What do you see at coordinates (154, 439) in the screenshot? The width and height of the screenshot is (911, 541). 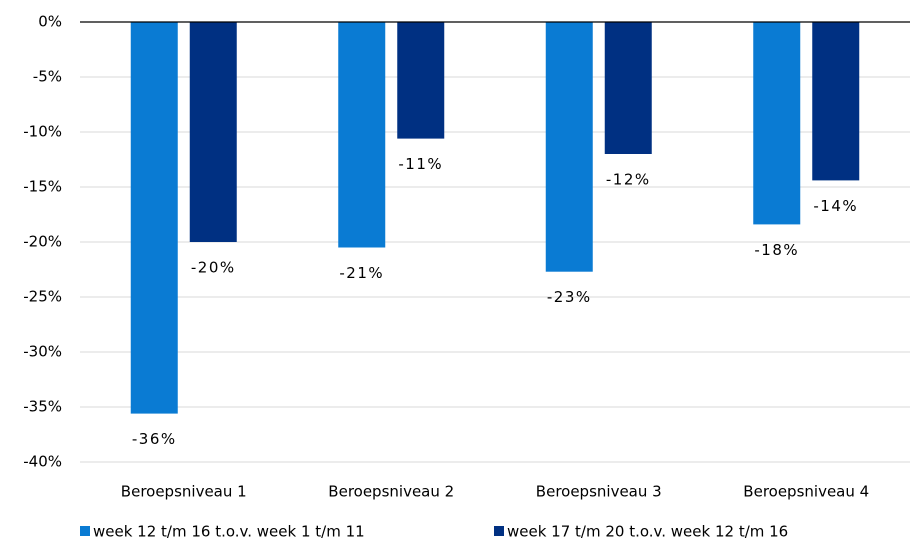 I see `data-label: -36%` at bounding box center [154, 439].